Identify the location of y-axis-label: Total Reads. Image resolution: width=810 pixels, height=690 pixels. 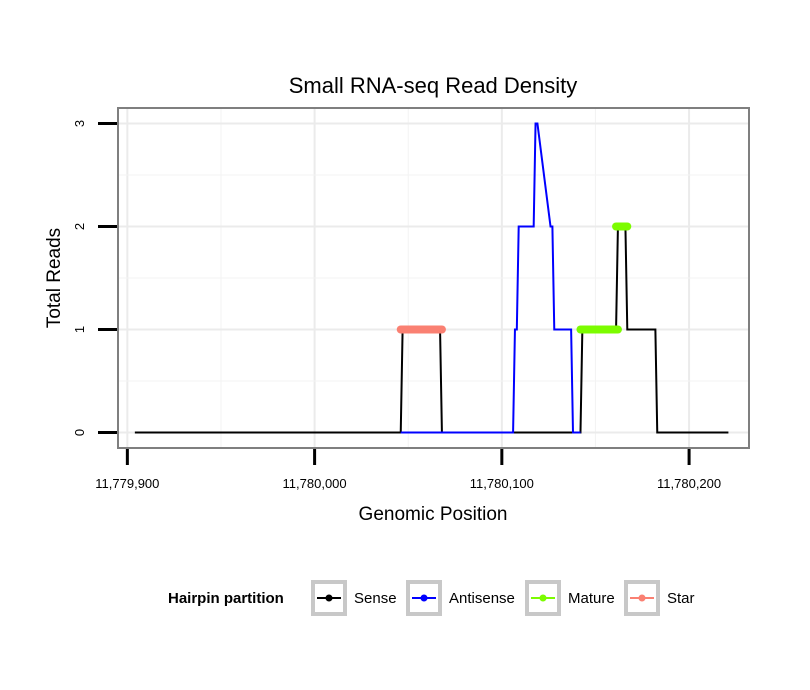
(54, 278).